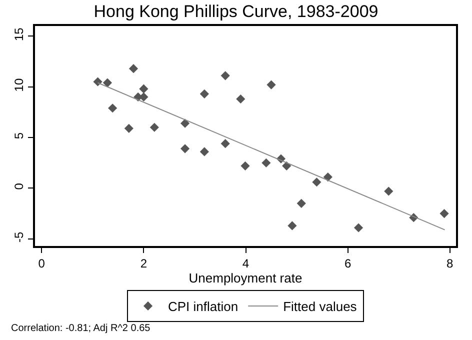  What do you see at coordinates (450, 263) in the screenshot?
I see `x-tick-label: 8` at bounding box center [450, 263].